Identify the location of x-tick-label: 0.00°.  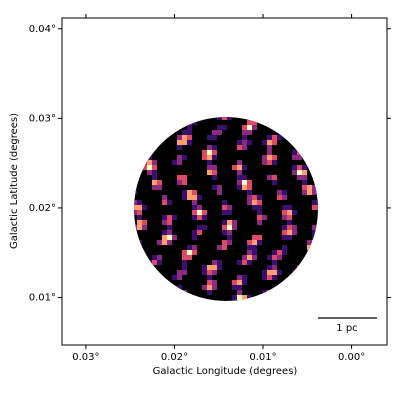
(351, 357).